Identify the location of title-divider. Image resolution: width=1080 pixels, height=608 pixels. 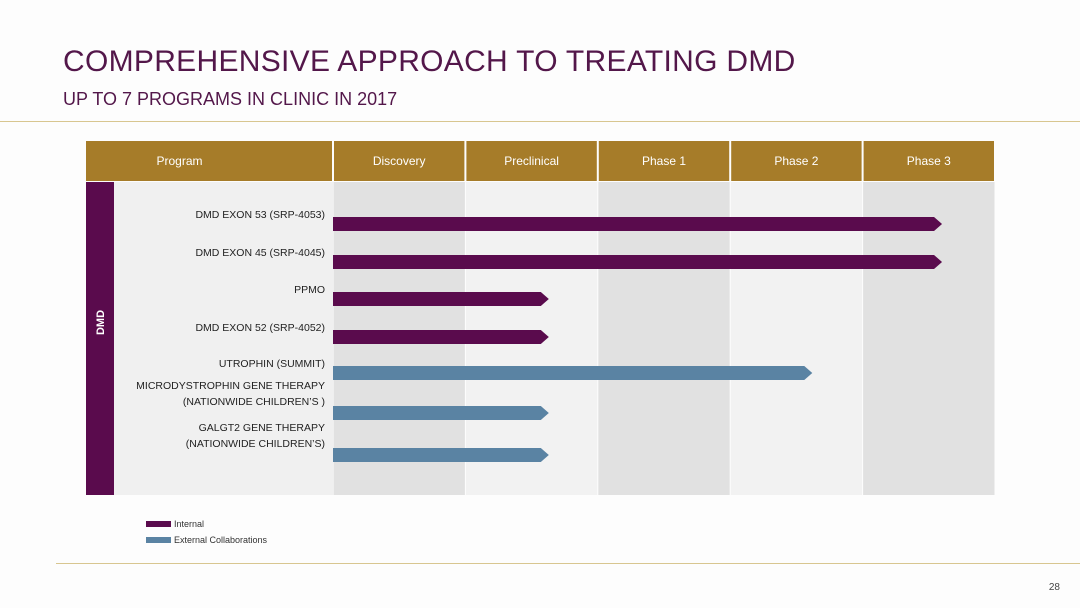
(540, 121).